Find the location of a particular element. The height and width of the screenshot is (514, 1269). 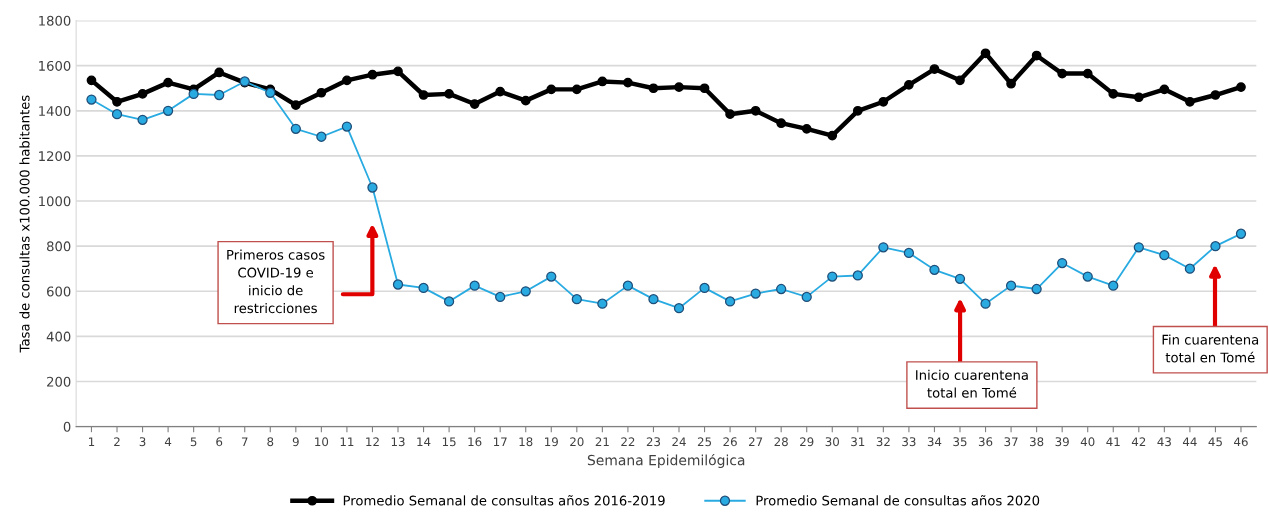

x-tick-label: 22 is located at coordinates (628, 442).